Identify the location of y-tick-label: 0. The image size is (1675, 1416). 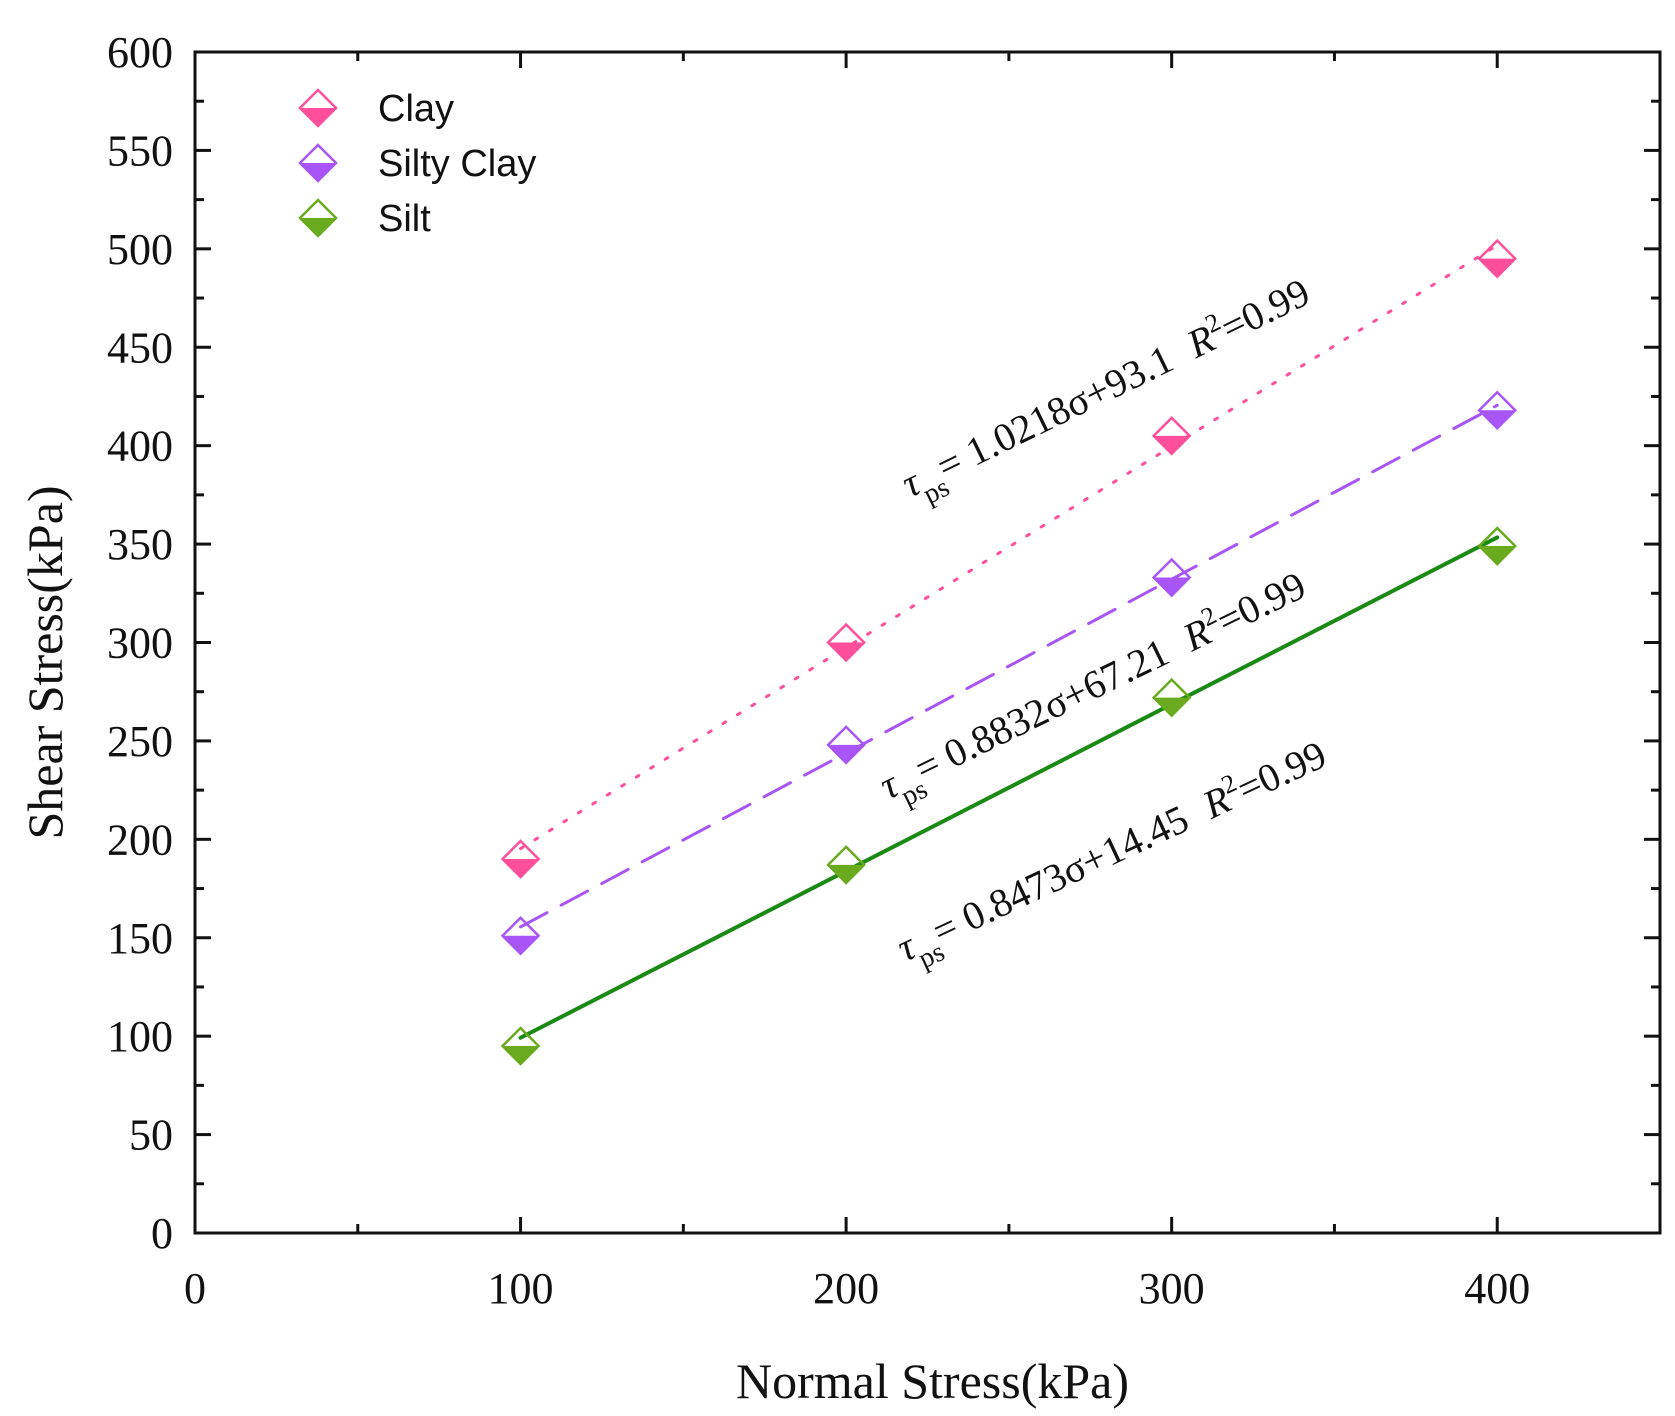
(162, 1233).